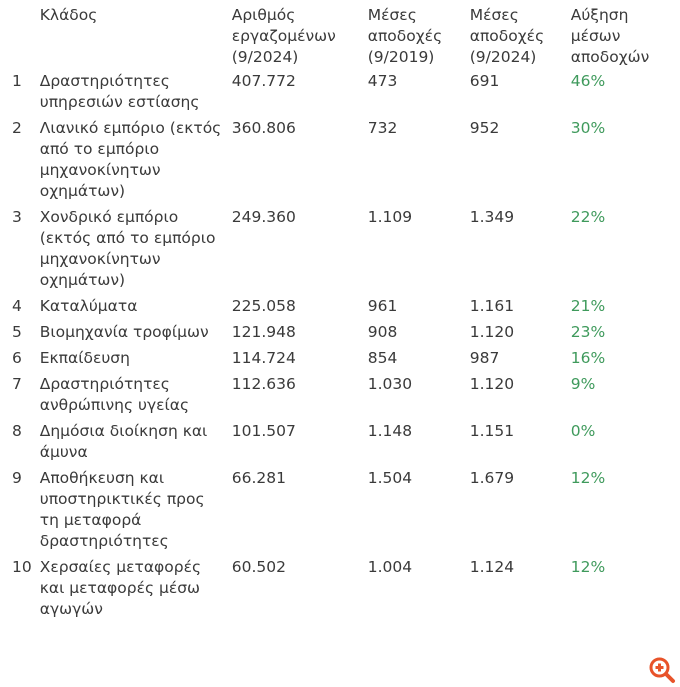 The height and width of the screenshot is (687, 680). Describe the element at coordinates (263, 358) in the screenshot. I see `employees-count: 114.724` at that location.